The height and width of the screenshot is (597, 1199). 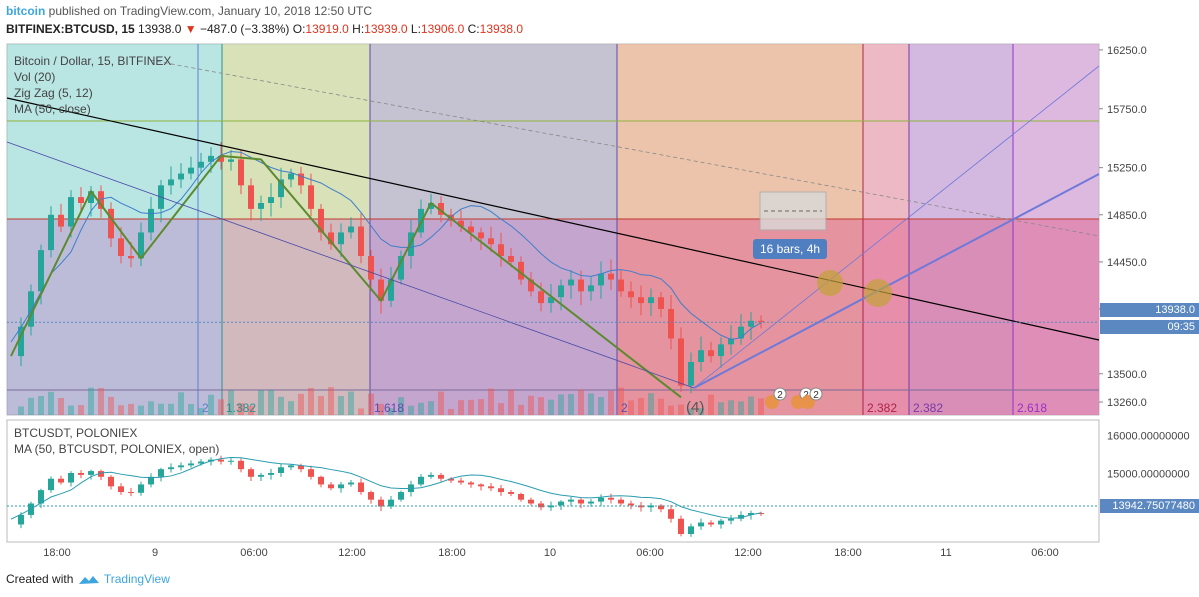 What do you see at coordinates (26, 11) in the screenshot?
I see `brand-name: bitcoin` at bounding box center [26, 11].